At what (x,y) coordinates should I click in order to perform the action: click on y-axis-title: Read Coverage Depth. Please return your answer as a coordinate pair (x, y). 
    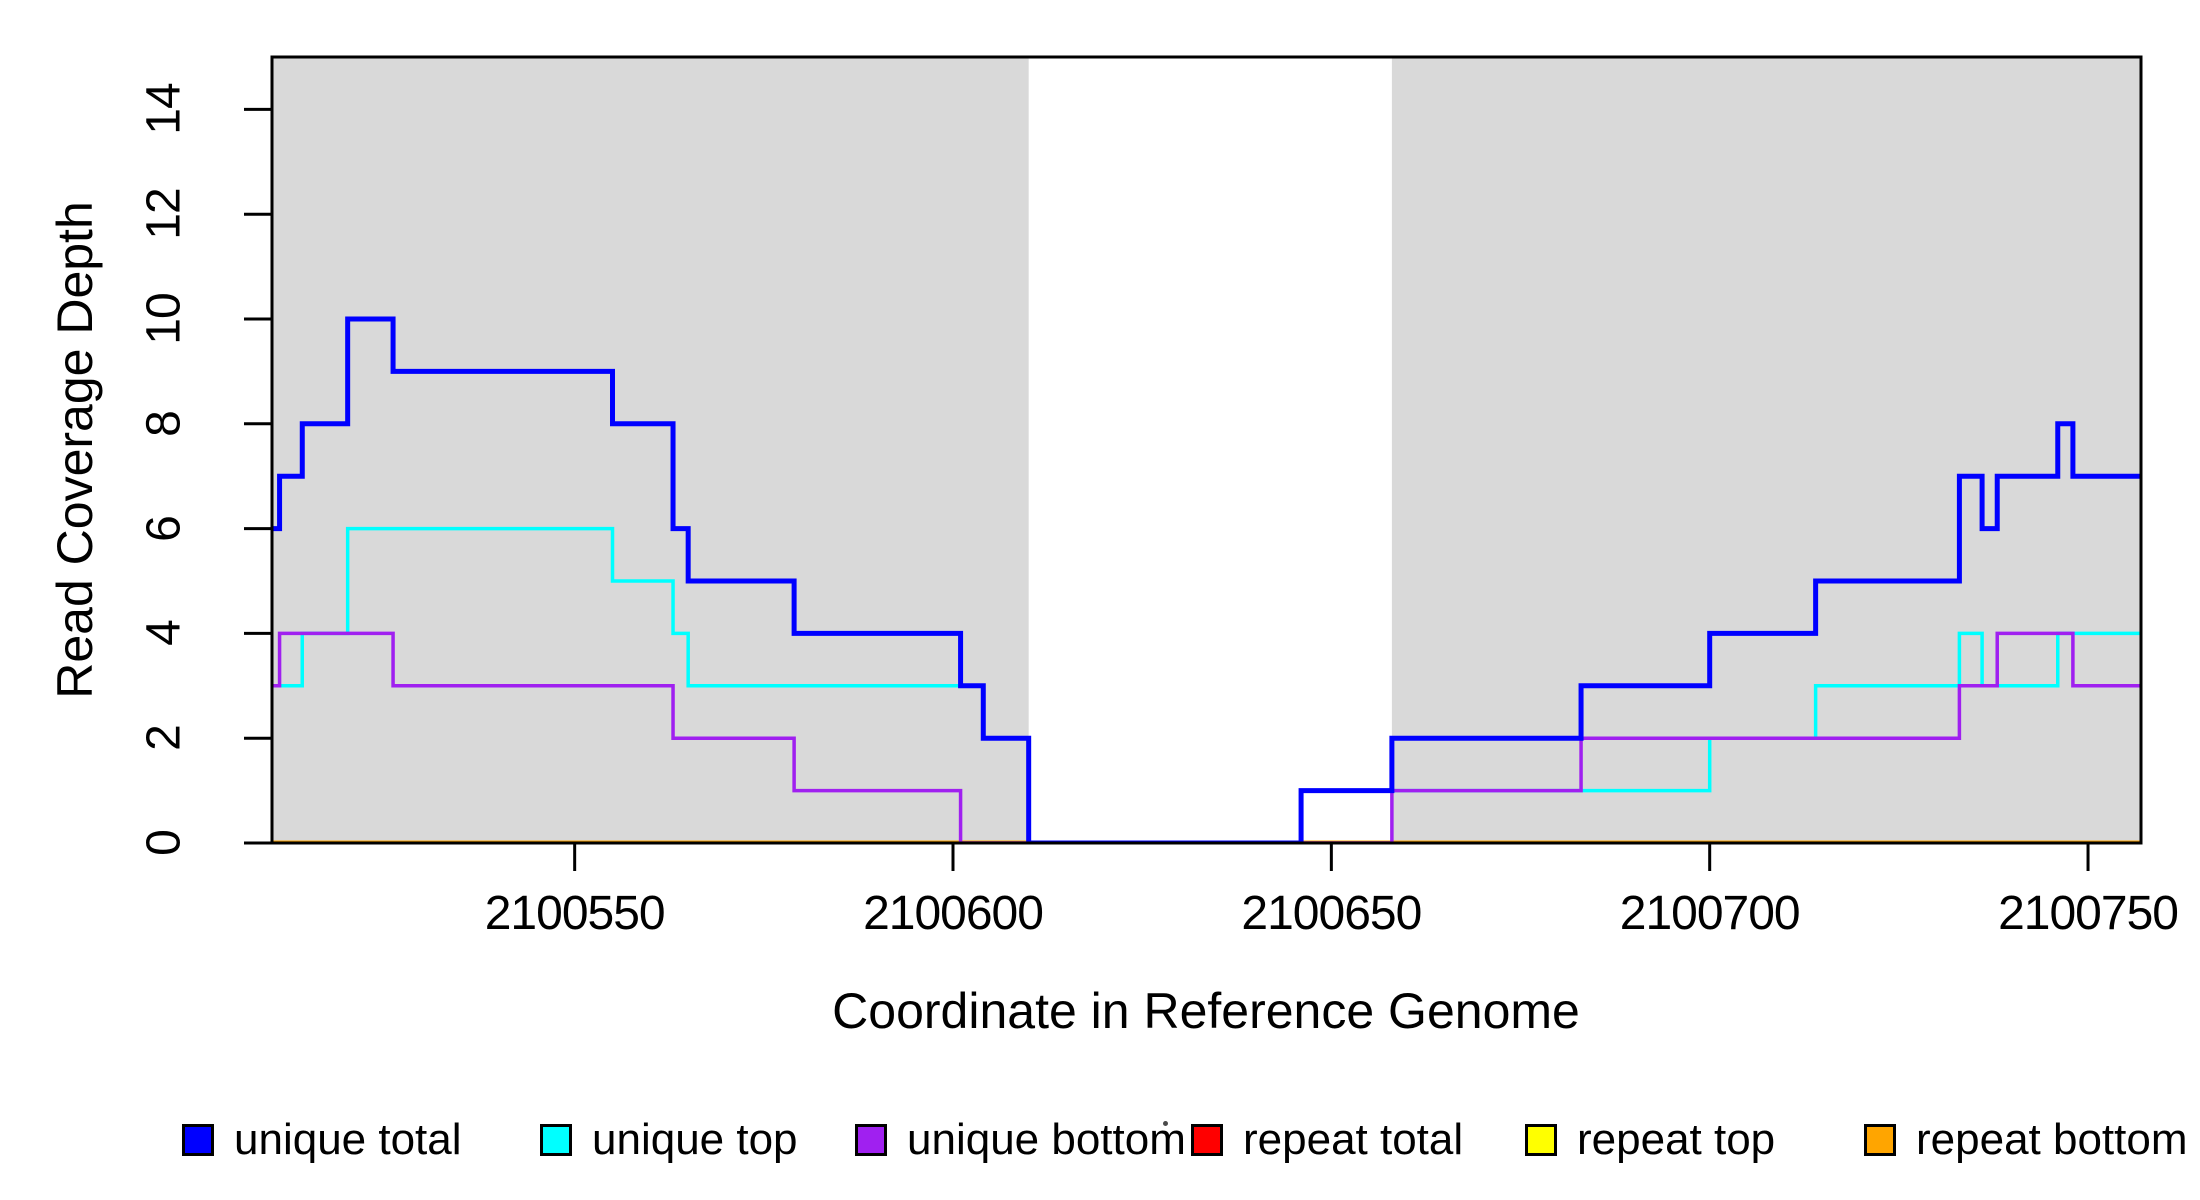
    Looking at the image, I should click on (75, 450).